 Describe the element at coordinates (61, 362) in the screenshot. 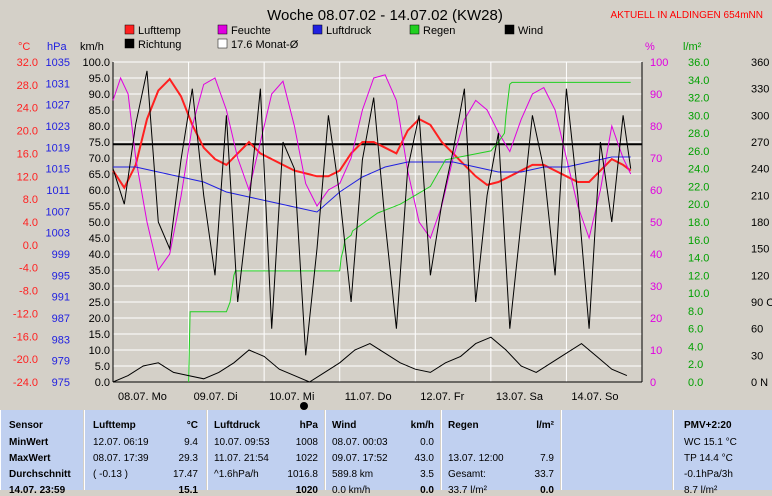

I see `pressure-tick-label: 979` at that location.